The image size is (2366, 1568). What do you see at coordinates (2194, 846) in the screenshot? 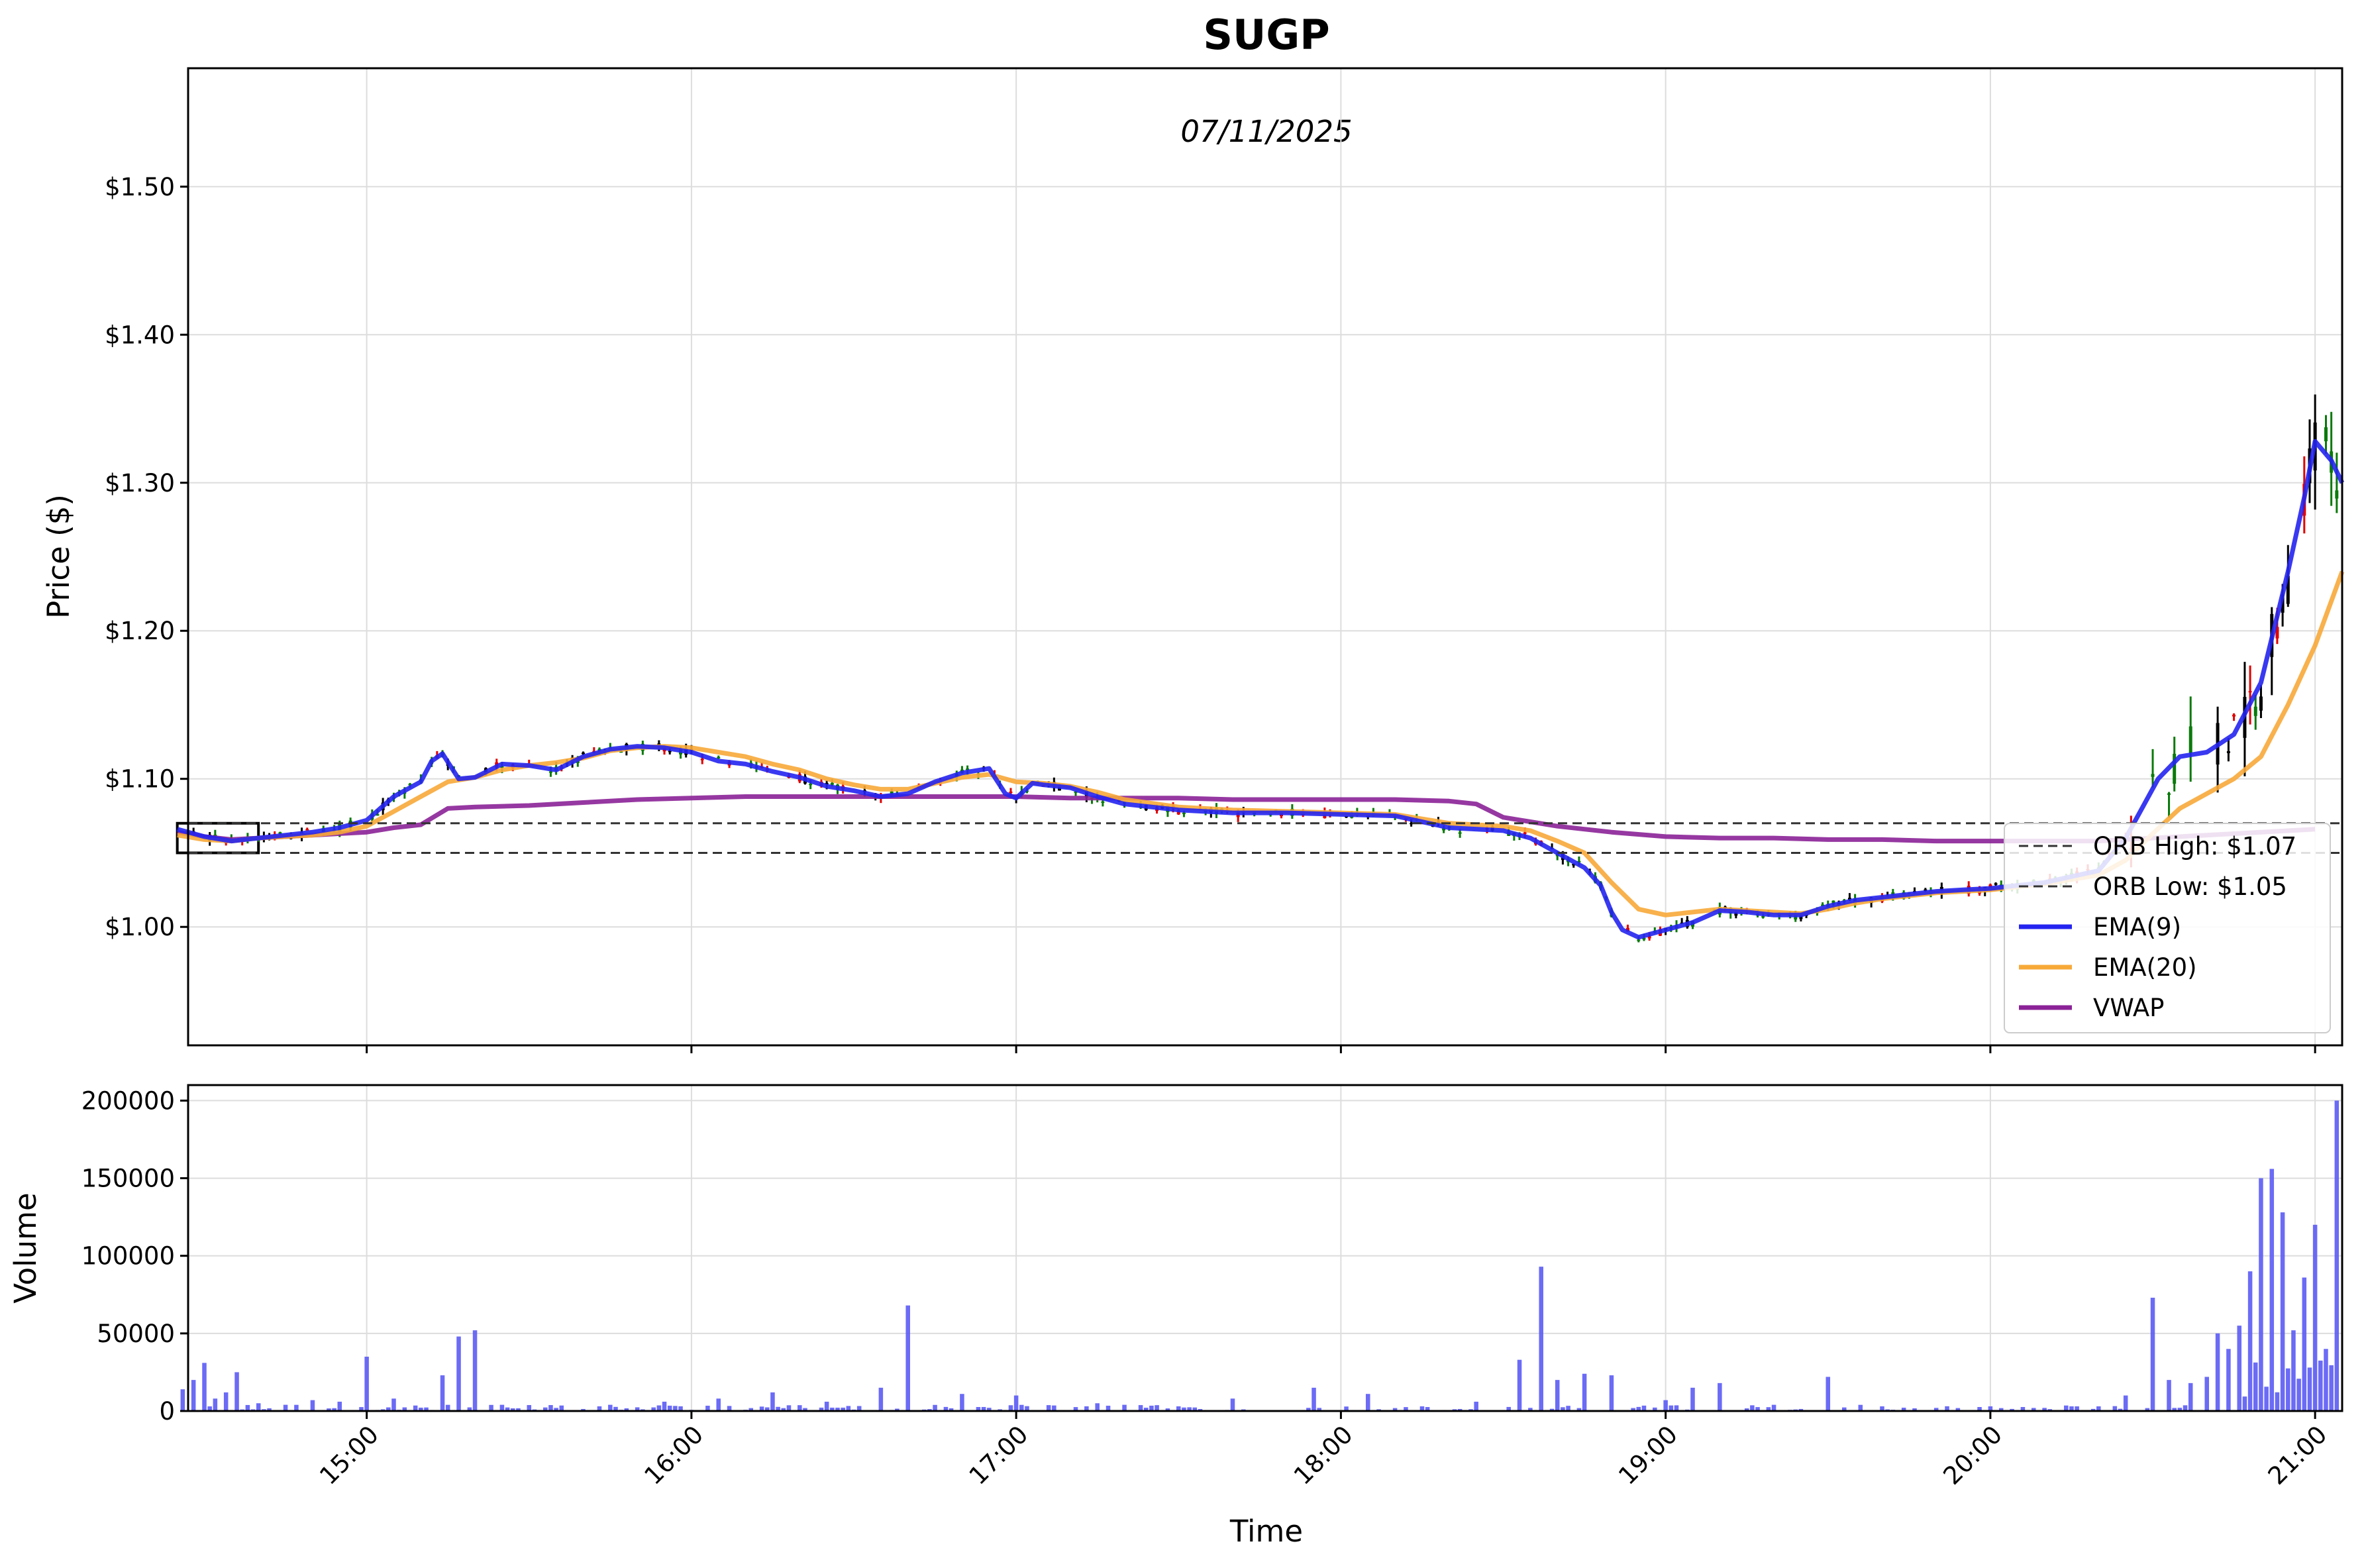
I see `legend-label: ORB High: $1.07` at bounding box center [2194, 846].